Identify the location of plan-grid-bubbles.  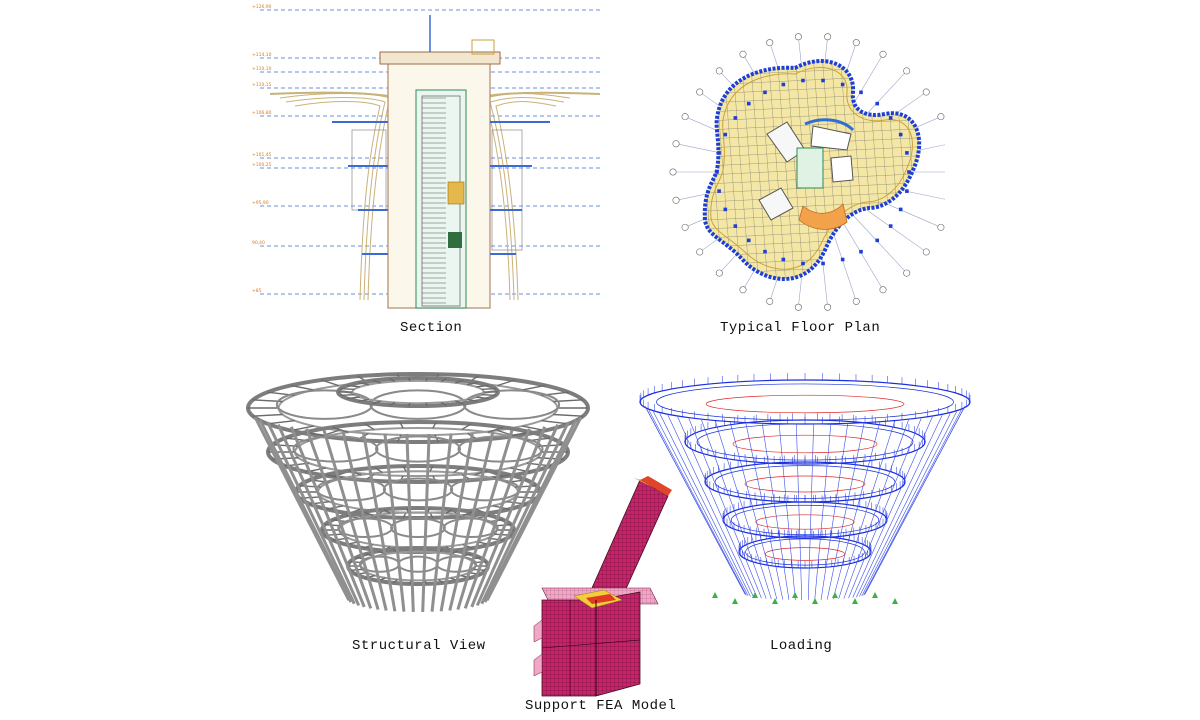
(807, 172).